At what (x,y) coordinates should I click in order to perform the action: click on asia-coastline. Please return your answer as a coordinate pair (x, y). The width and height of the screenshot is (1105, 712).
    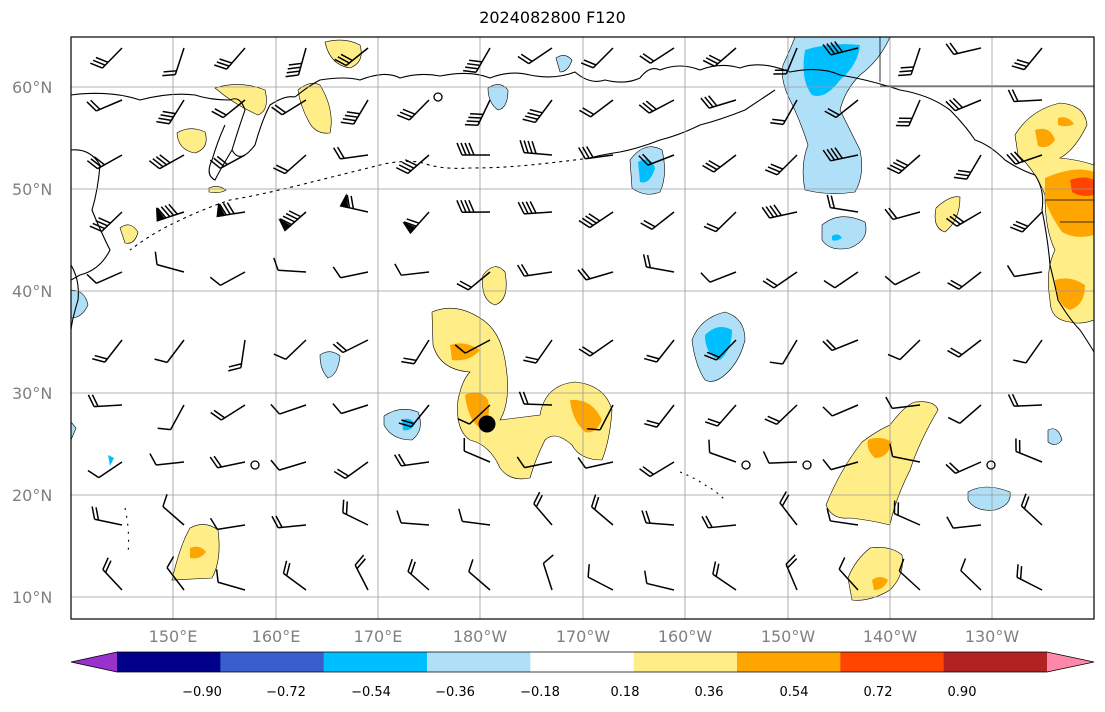
    Looking at the image, I should click on (183, 124).